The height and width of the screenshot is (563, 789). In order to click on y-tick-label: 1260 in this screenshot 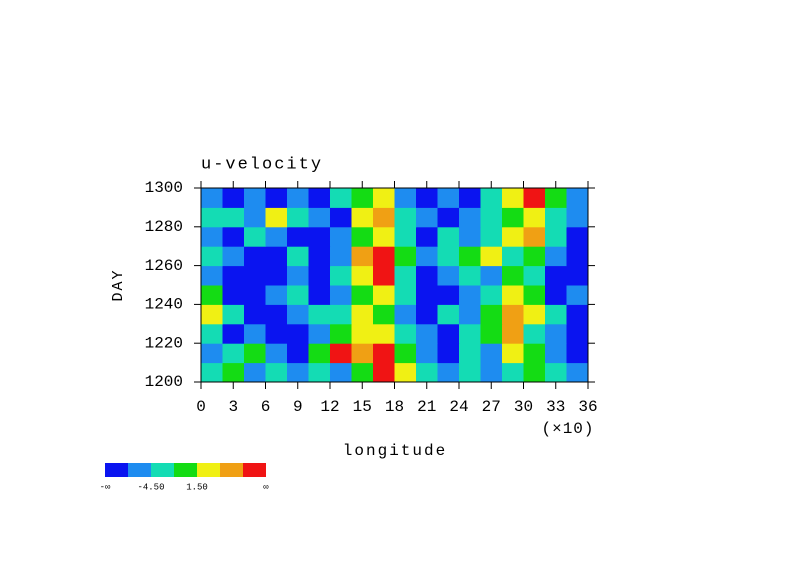, I will do `click(164, 266)`.